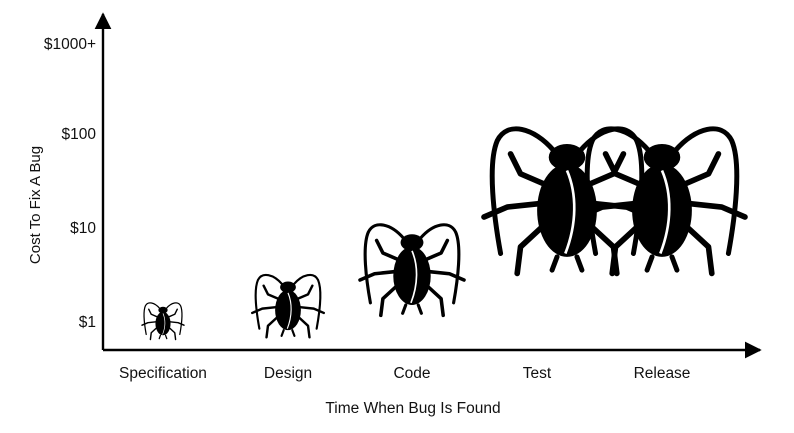 The height and width of the screenshot is (433, 794). I want to click on x-tick-label: Design, so click(288, 373).